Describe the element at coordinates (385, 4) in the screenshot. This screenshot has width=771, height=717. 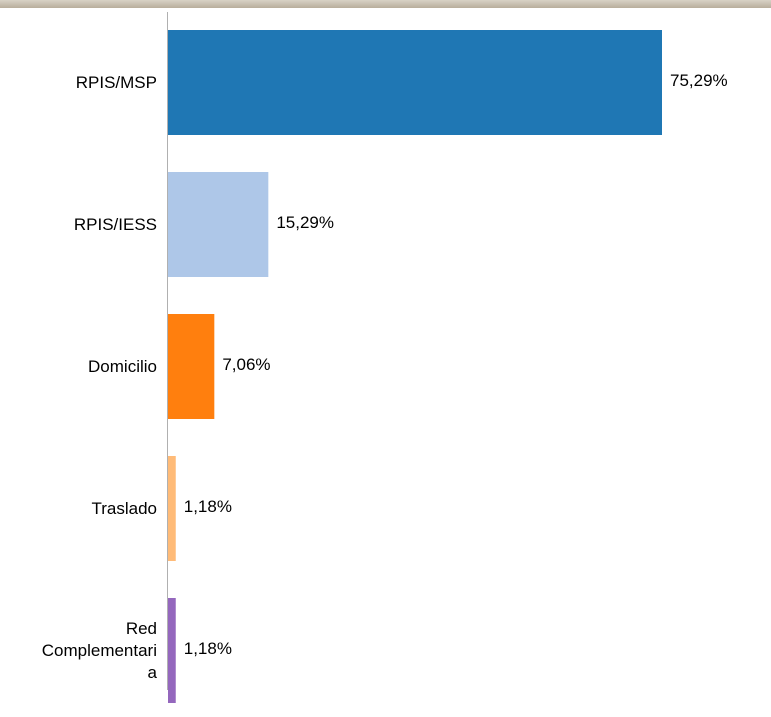
I see `top-border` at that location.